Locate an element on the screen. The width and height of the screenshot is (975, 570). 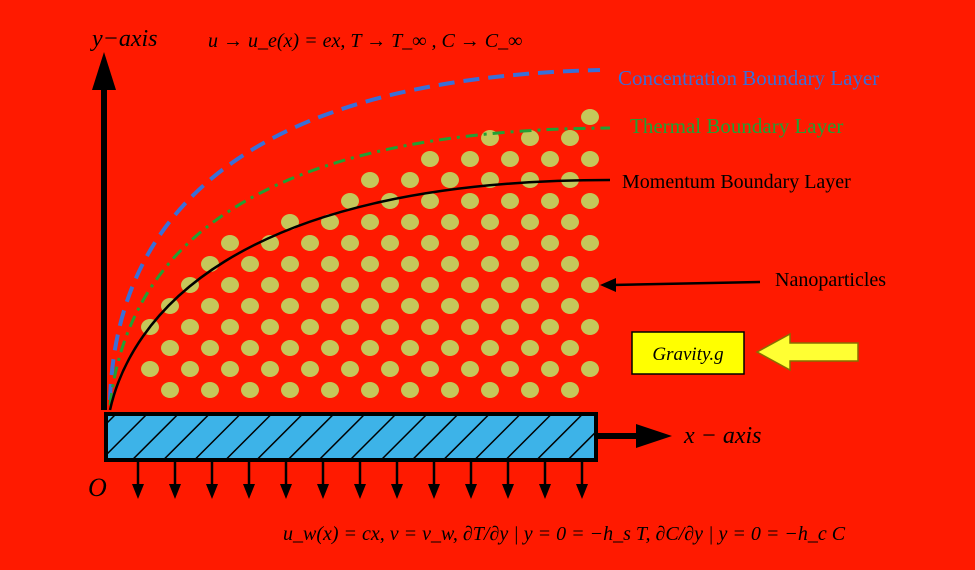
nanoparticles-label: Nanoparticles is located at coordinates (830, 280).